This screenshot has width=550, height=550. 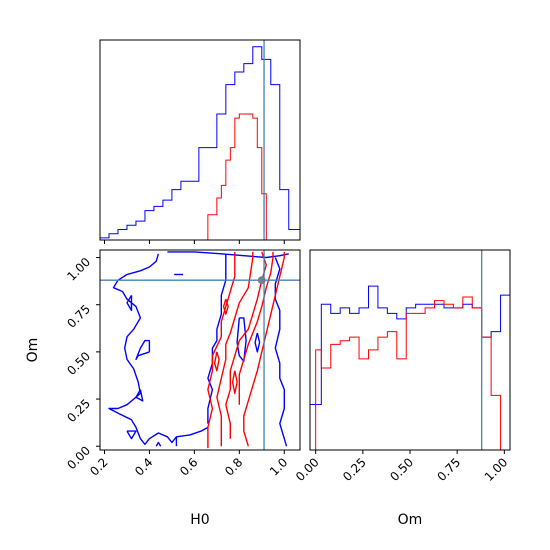 I want to click on h0-tick-label-1: 0.2, so click(x=98, y=466).